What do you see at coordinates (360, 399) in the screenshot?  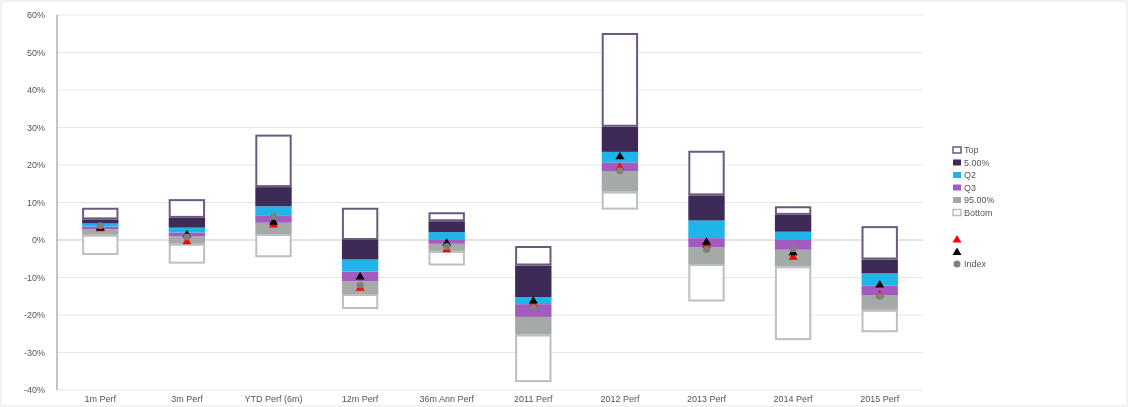 I see `x-tick-label: 12m Perf` at bounding box center [360, 399].